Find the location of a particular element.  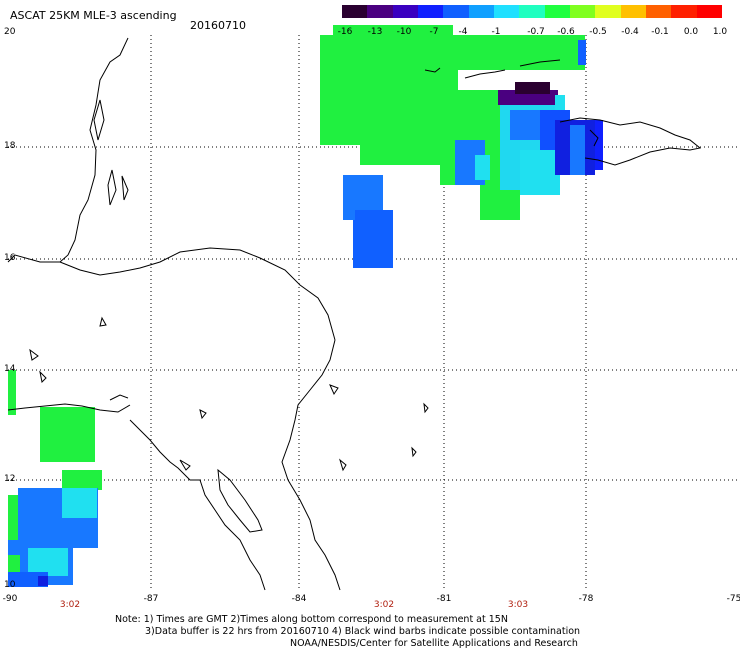

longitude-label: -78 is located at coordinates (586, 599).